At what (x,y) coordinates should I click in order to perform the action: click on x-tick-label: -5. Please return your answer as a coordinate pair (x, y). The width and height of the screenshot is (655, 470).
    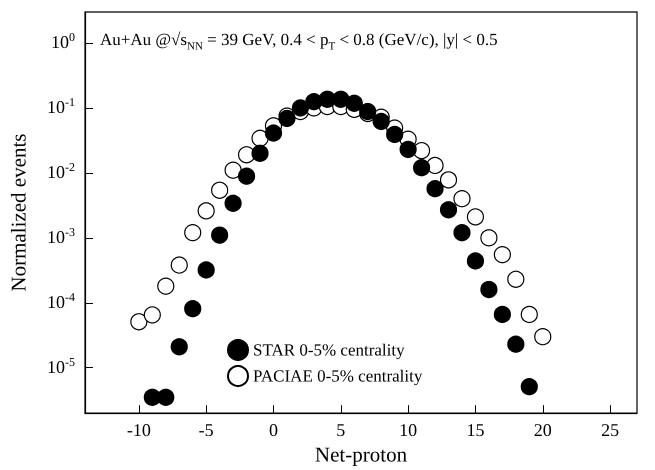
    Looking at the image, I should click on (206, 430).